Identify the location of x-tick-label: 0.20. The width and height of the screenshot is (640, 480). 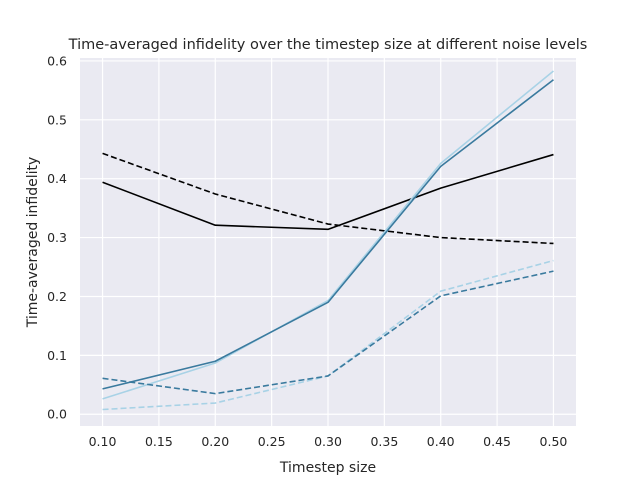
(215, 441).